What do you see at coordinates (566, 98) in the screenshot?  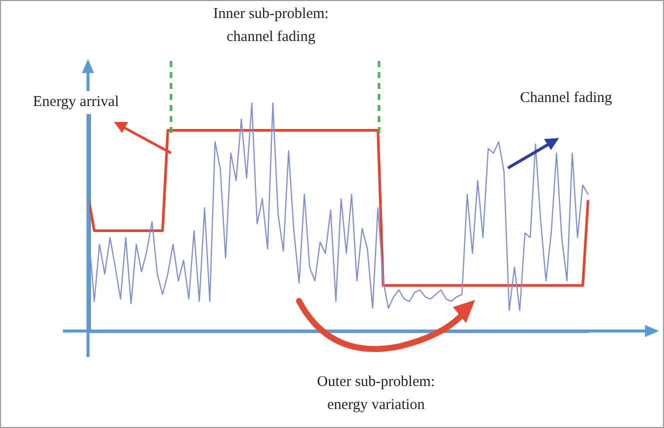 I see `annotation: Channel fading` at bounding box center [566, 98].